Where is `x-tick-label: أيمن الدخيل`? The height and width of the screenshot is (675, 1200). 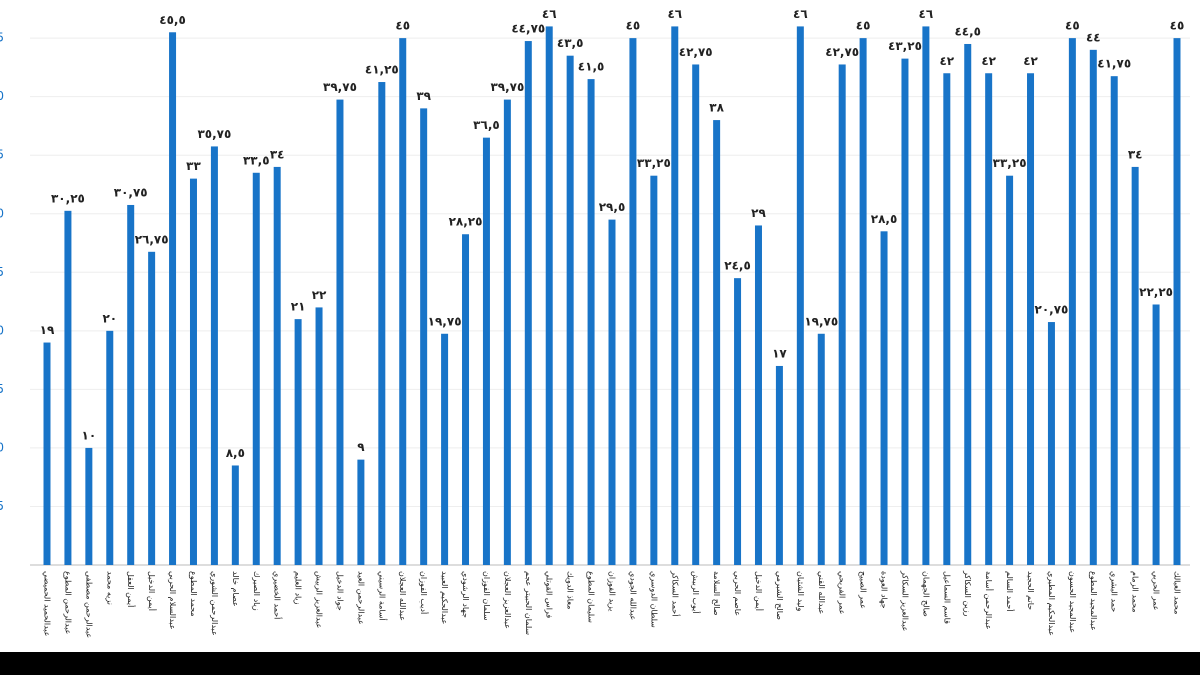
x-tick-label: أيمن الدخيل is located at coordinates (152, 591).